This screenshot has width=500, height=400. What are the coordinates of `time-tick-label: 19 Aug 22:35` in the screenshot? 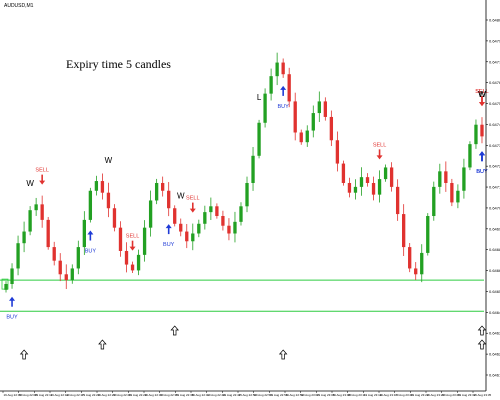 It's located at (169, 395).